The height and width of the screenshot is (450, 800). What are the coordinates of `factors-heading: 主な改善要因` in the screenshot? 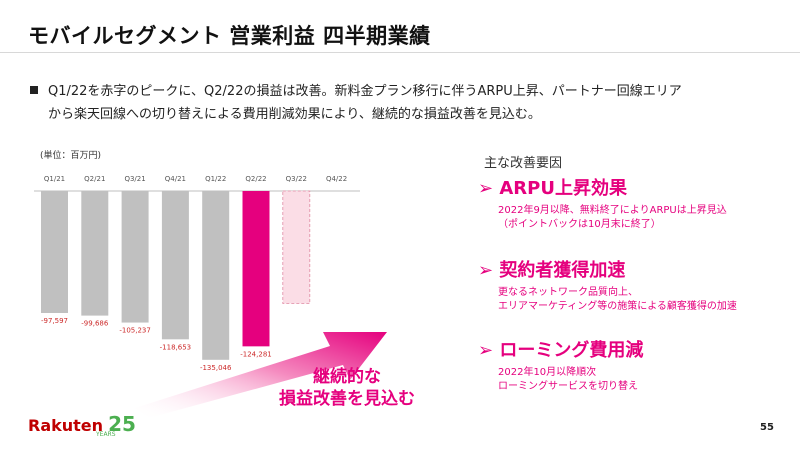 It's located at (523, 163).